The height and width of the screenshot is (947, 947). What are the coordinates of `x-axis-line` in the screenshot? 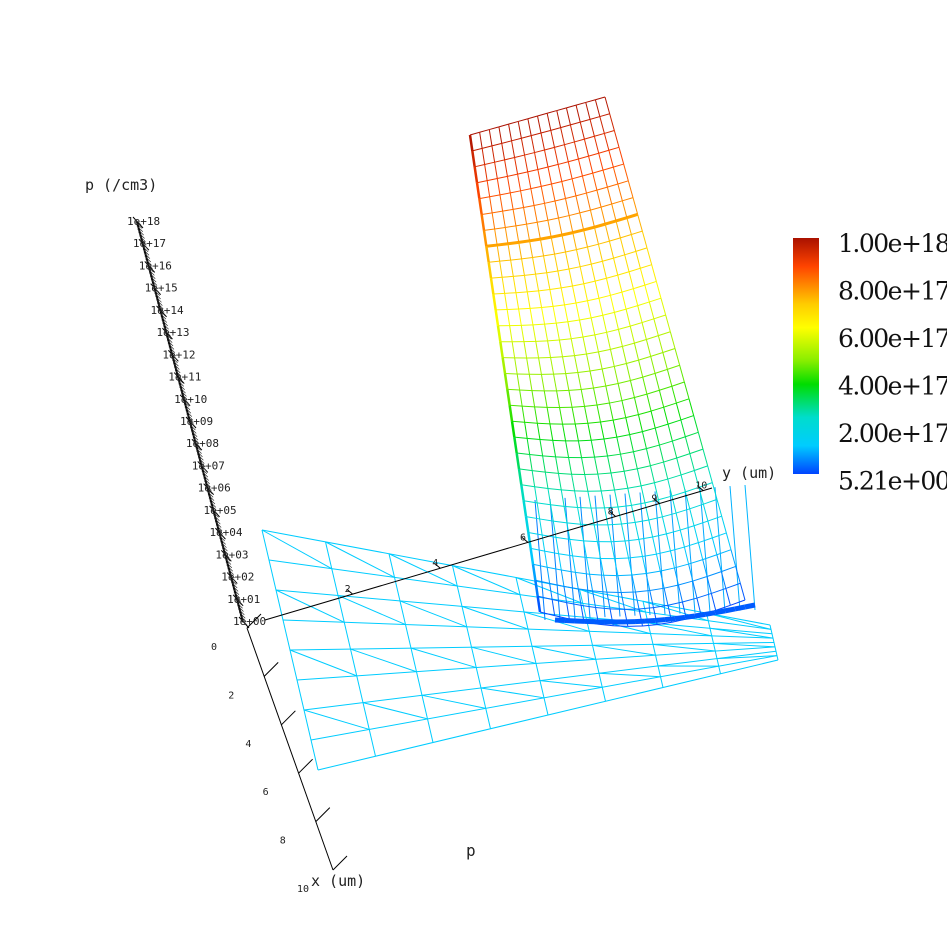 It's located at (290, 749).